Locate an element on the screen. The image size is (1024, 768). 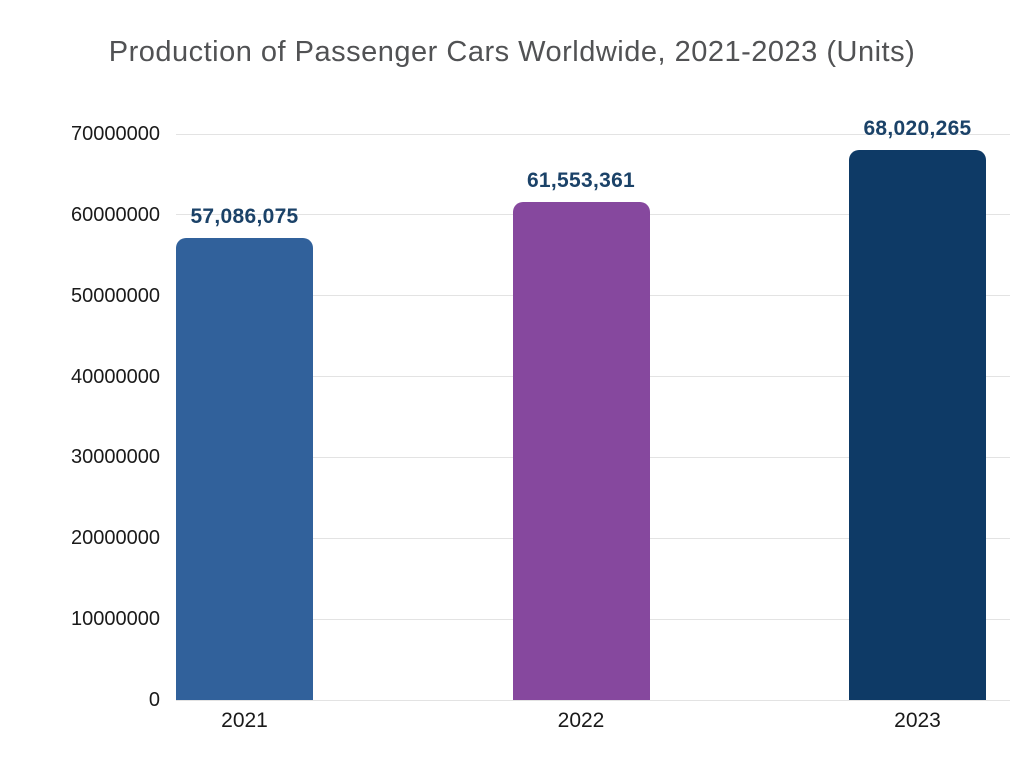
y-tick-label: 0 is located at coordinates (154, 700).